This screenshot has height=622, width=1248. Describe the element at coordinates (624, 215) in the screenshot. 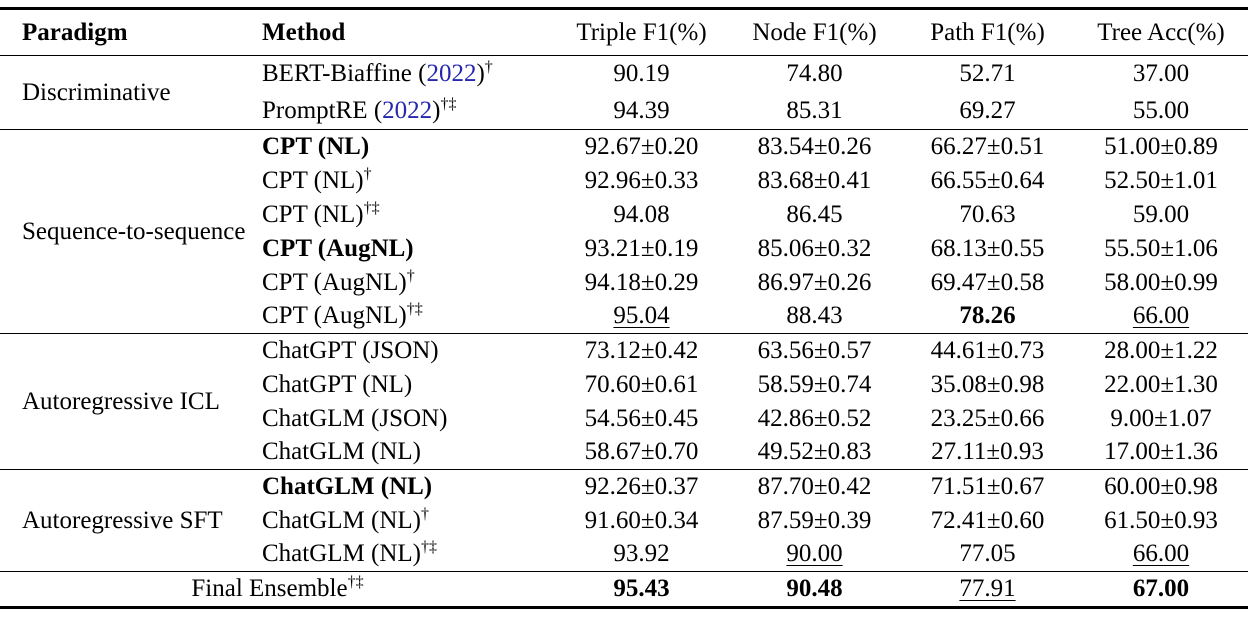

I see `table-row: CPT (NL)†‡ 94.08 86.45 70.63 59.00` at that location.